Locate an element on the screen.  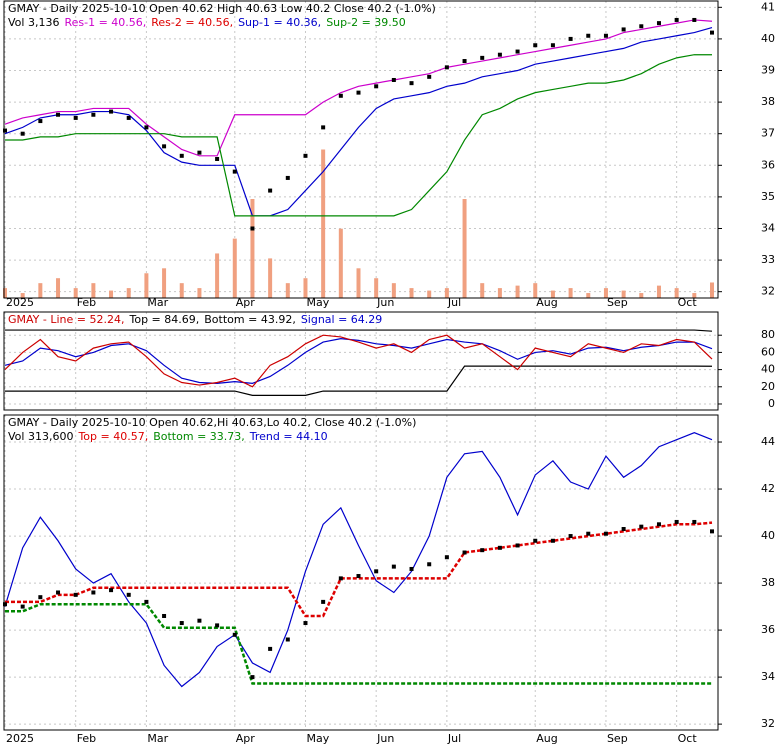
x-tick-label: Oct is located at coordinates (688, 738).